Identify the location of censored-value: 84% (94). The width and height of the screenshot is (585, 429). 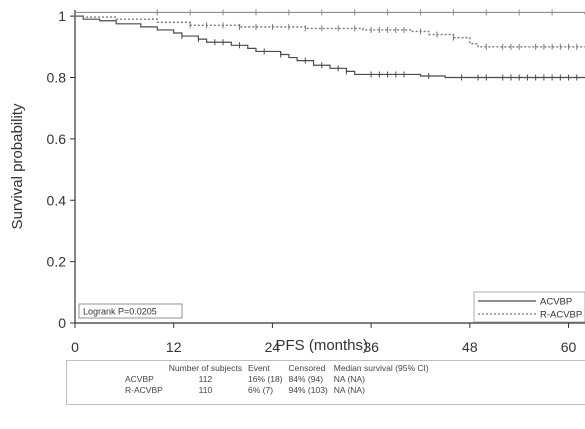
(306, 379).